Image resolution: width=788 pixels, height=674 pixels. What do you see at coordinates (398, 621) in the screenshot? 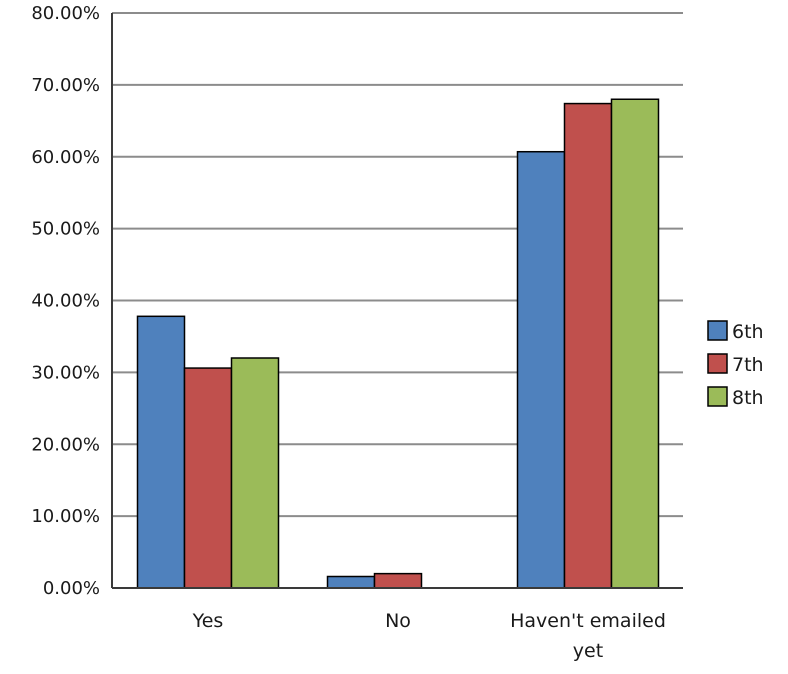
I see `x-category-label: No` at bounding box center [398, 621].